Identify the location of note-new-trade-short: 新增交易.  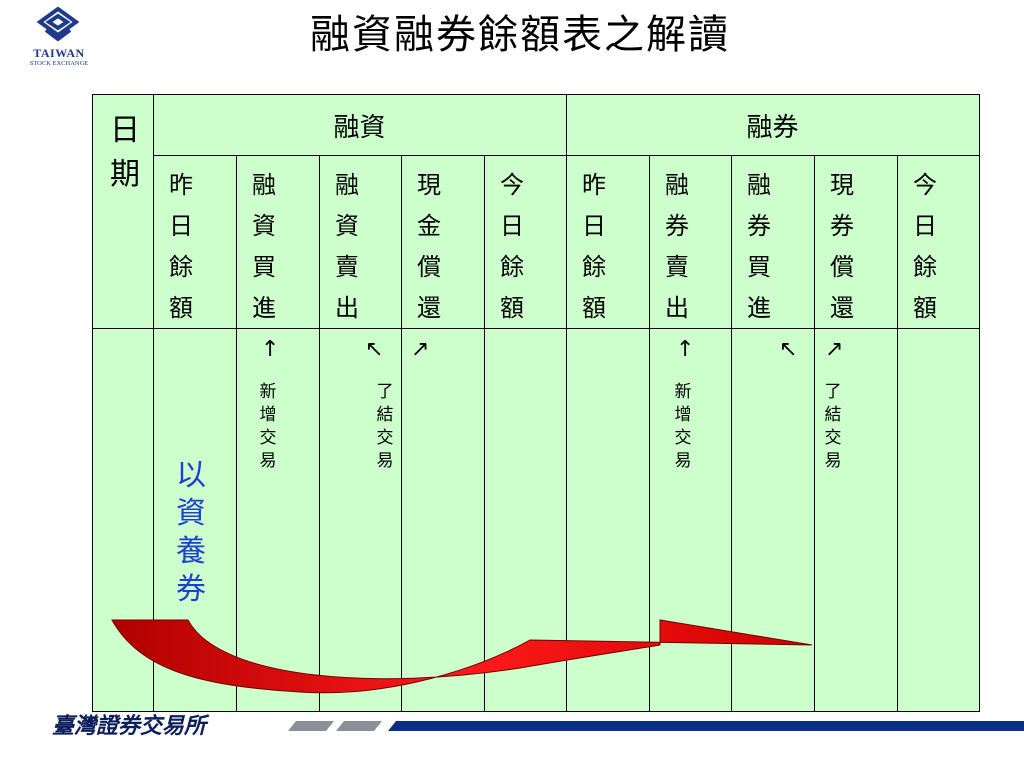
(683, 426).